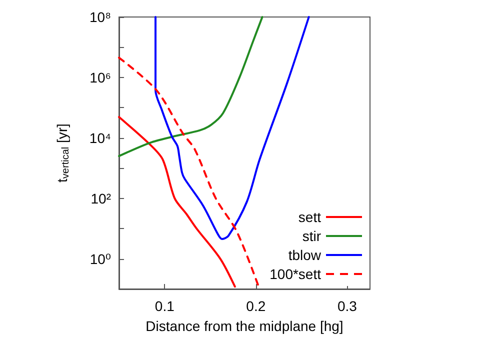  I want to click on y-tick-label: 10⁴, so click(100, 138).